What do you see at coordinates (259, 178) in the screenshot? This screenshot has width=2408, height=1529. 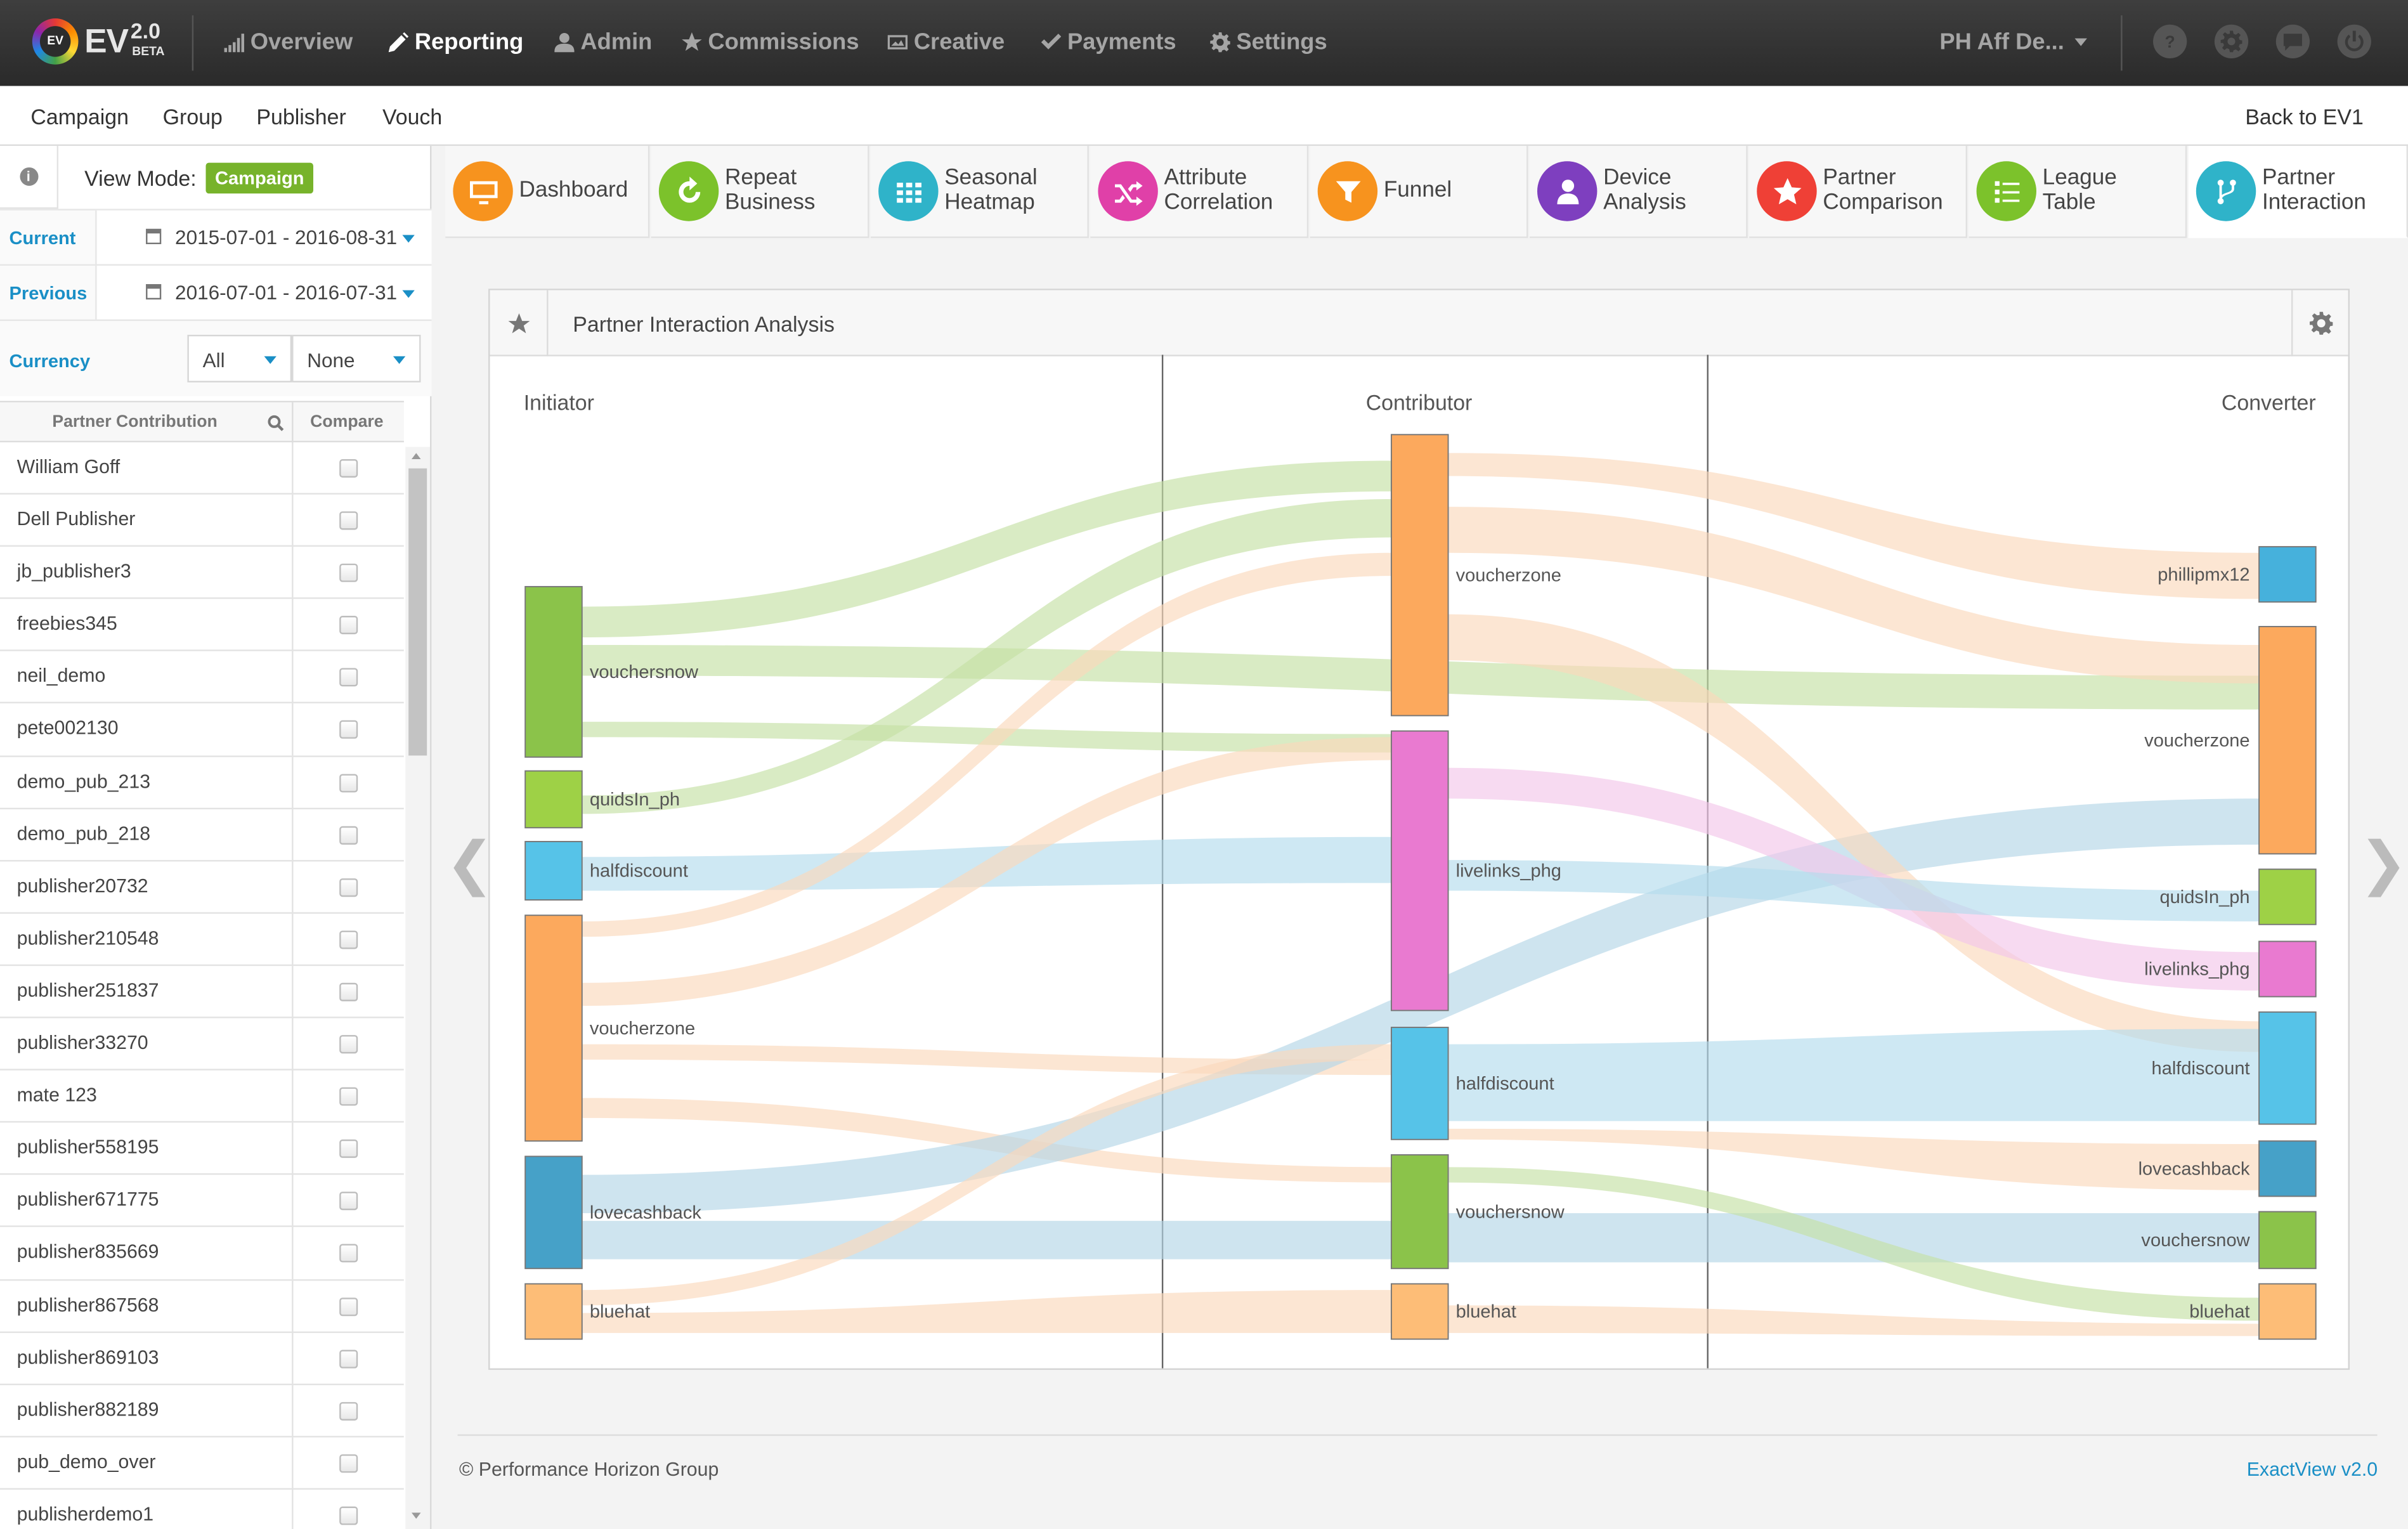 I see `view-mode-badge: Campaign` at bounding box center [259, 178].